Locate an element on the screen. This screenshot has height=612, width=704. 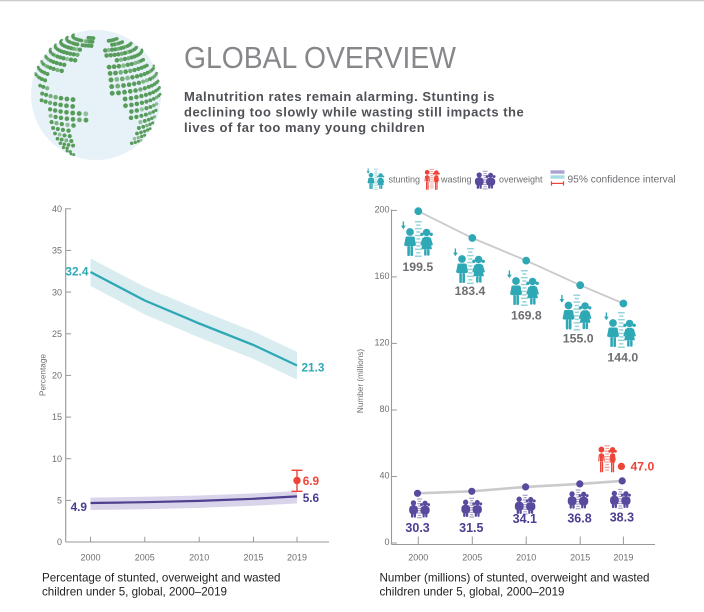
svg-text: 34.1 is located at coordinates (525, 519).